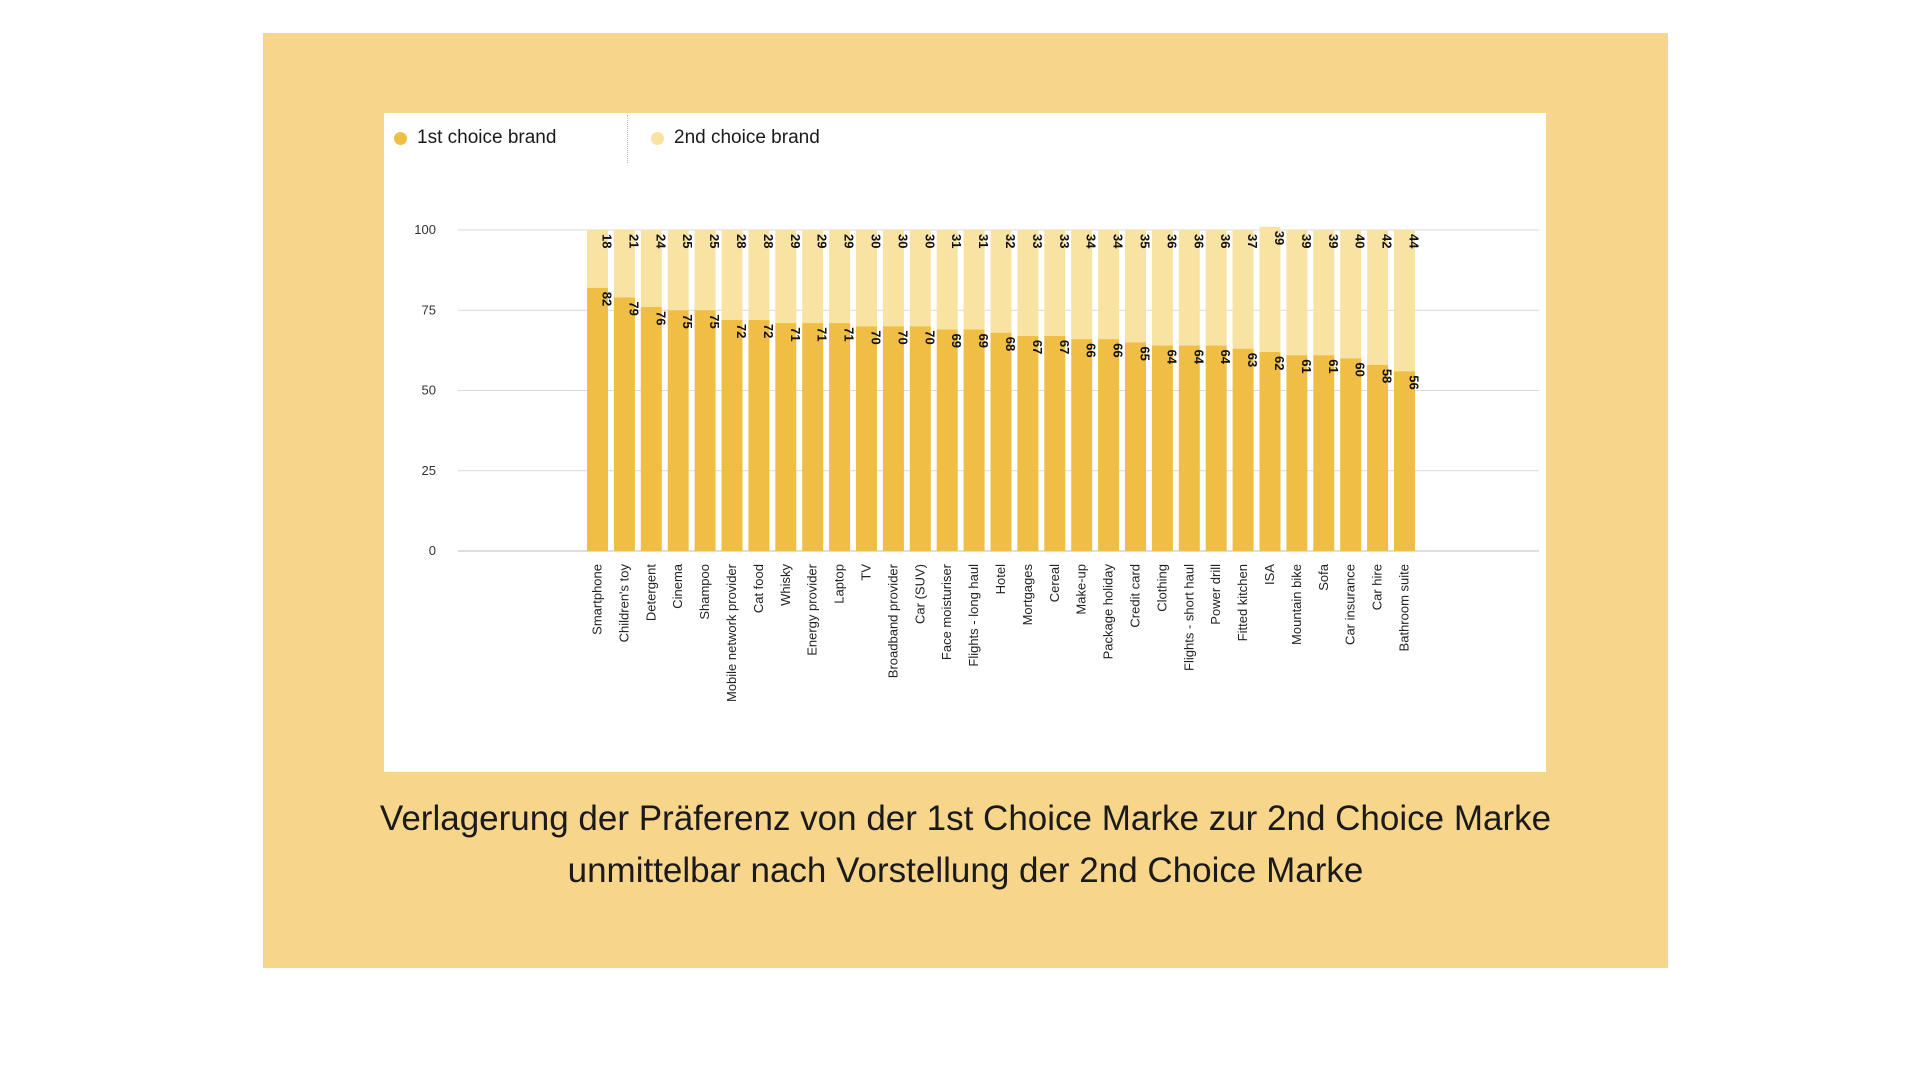  Describe the element at coordinates (1360, 241) in the screenshot. I see `data-label-second-choice: 40` at that location.